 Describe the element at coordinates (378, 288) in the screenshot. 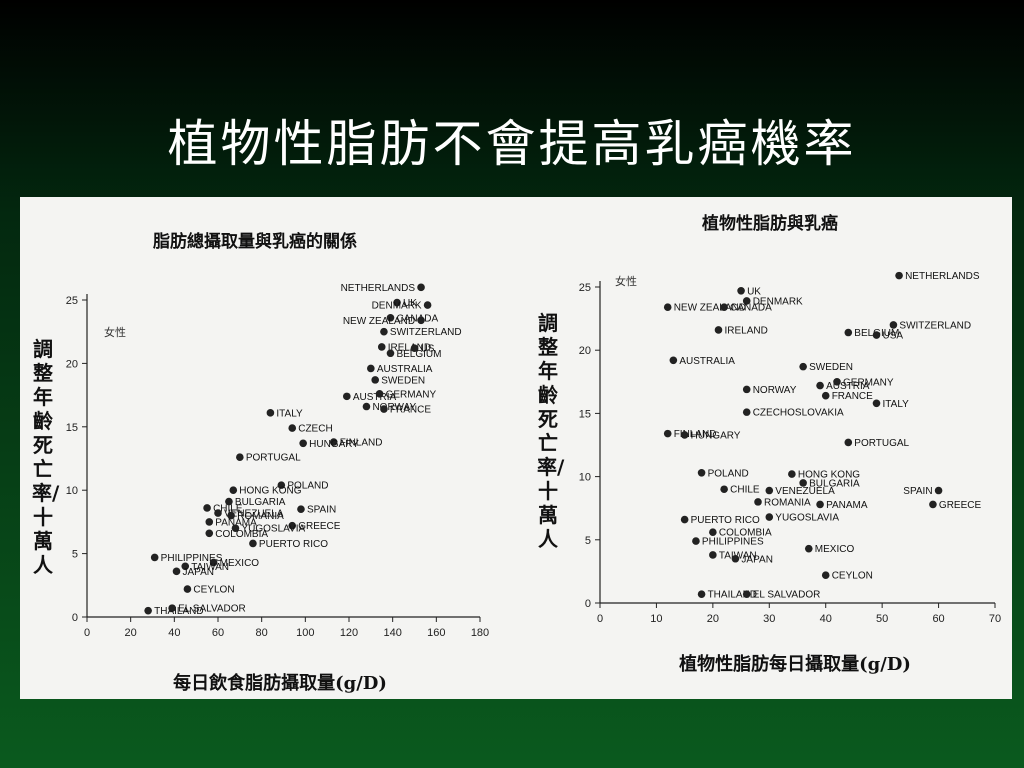

I see `point-label: NETHERLANDS` at that location.